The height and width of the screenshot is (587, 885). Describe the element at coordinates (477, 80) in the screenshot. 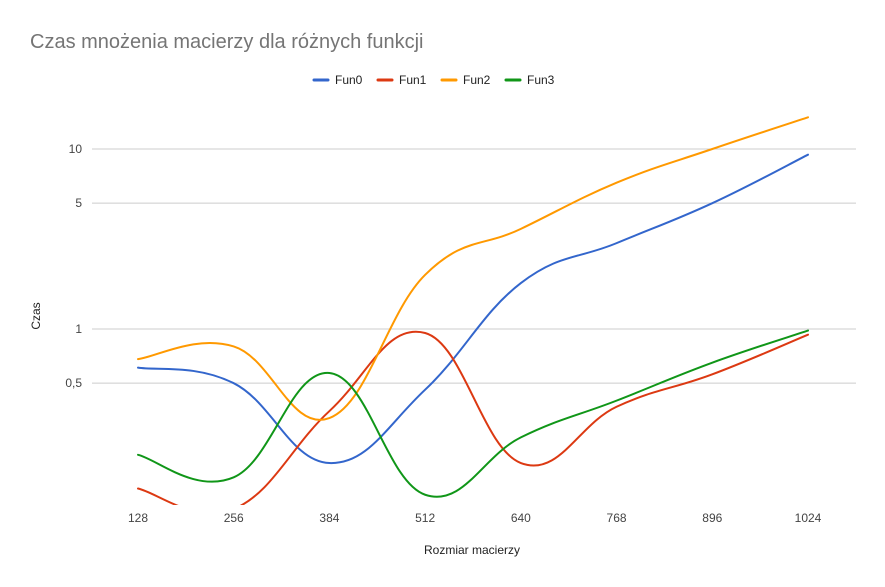

I see `legend-label: Fun2` at that location.